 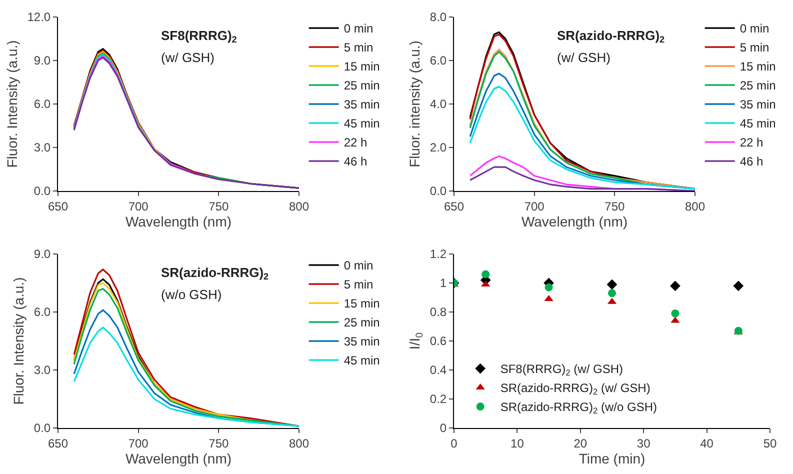 I want to click on y-tick-label: 0.8, so click(x=438, y=312).